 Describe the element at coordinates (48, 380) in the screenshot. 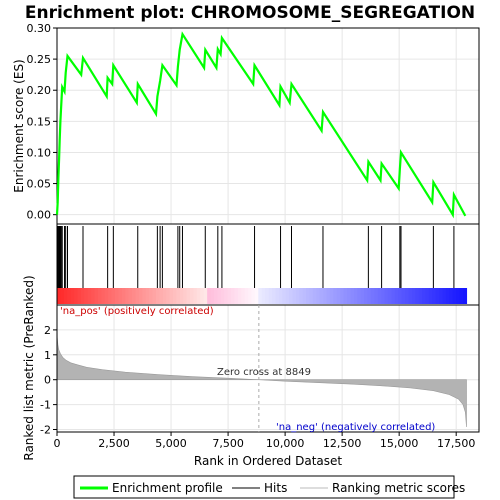

I see `bottom-panel-y-ticks: -2 -1 0 1 2` at that location.